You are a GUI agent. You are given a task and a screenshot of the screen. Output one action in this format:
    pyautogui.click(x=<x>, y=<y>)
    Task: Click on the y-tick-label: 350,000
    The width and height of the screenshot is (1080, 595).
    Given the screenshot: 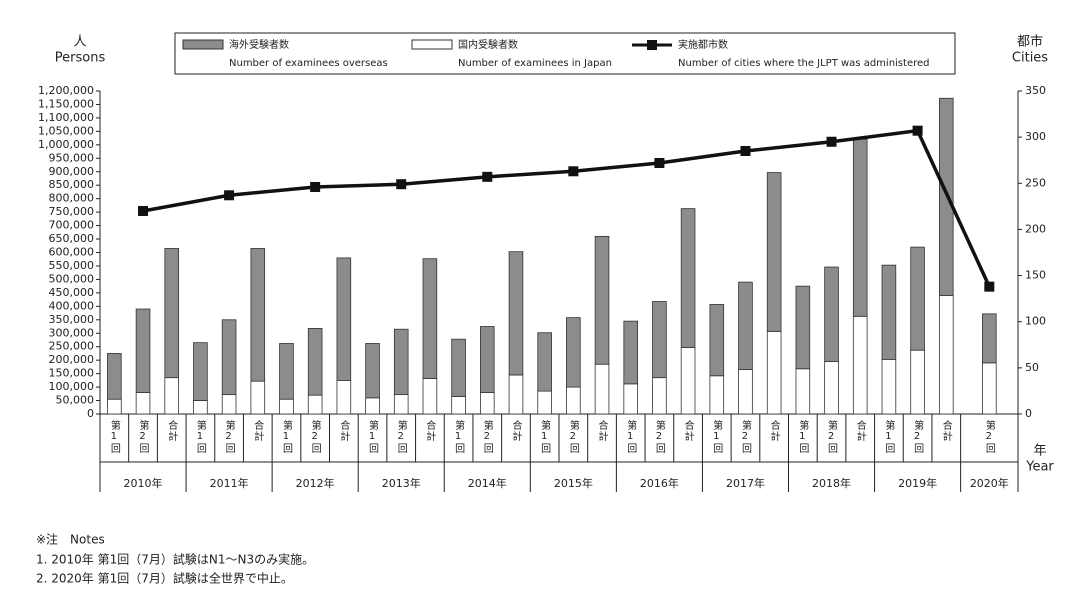 What is the action you would take?
    pyautogui.click(x=72, y=319)
    